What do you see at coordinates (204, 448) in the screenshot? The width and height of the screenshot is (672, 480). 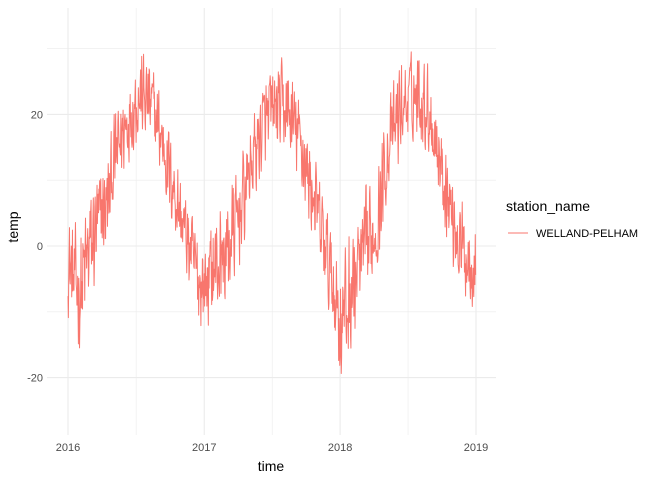 I see `x-tick-label: 2017` at bounding box center [204, 448].